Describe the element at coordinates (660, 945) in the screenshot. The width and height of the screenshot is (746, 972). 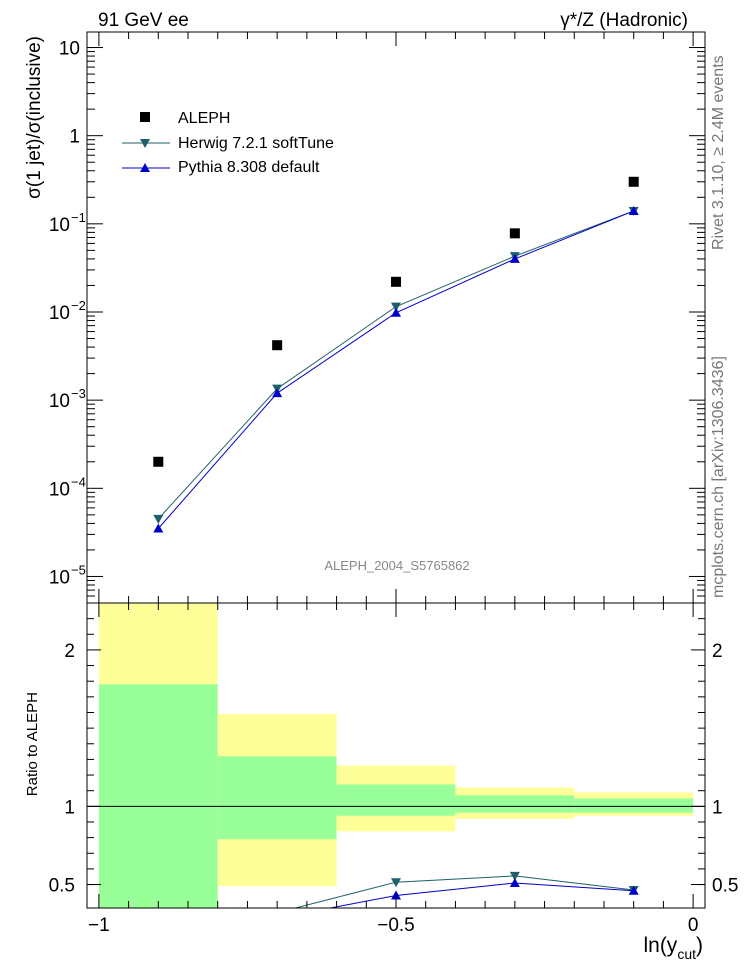
I see `x-axis-label-main: ln(y` at that location.